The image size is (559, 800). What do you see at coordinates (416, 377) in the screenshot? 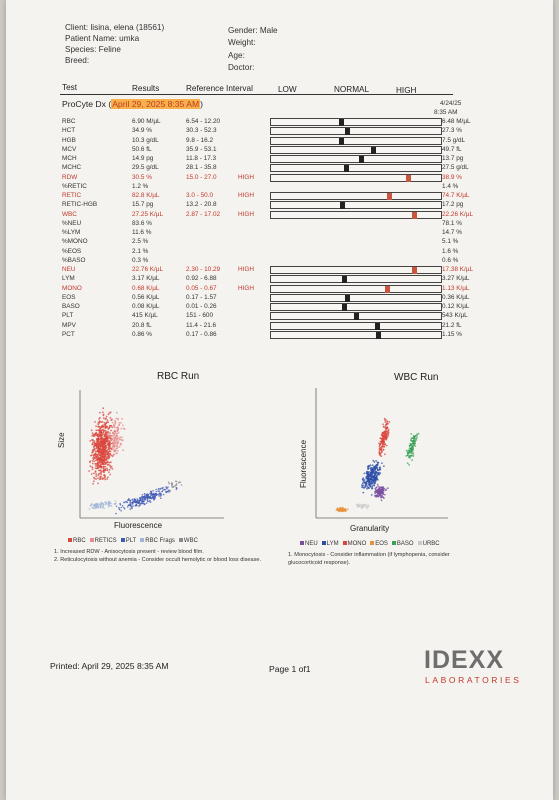
I see `wbc-chart-title: WBC Run` at bounding box center [416, 377].